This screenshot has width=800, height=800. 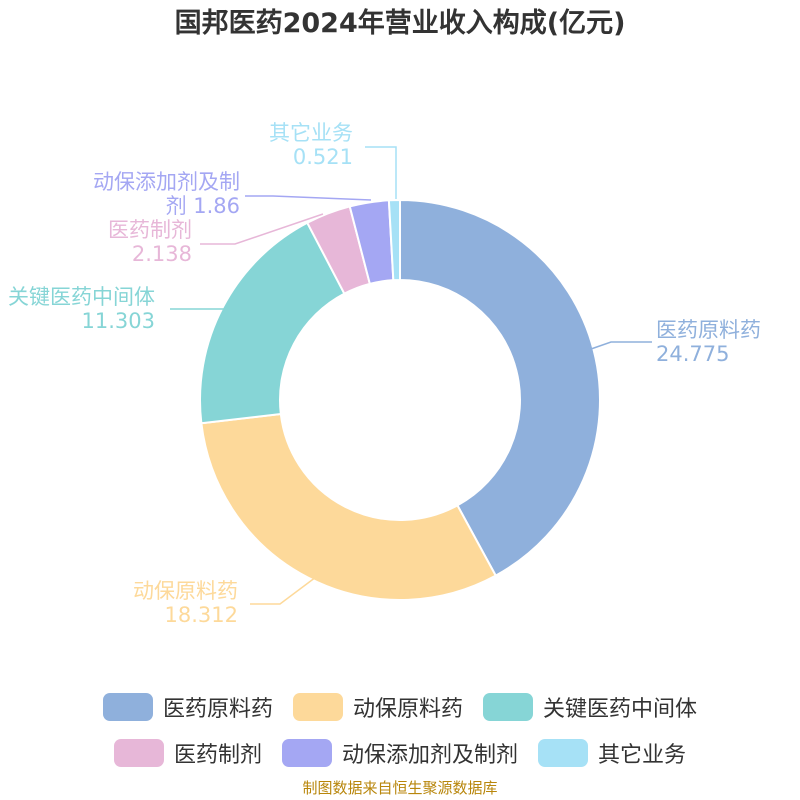 I want to click on legend-row: 医药制剂 动保添加剂及制剂 其它业务, so click(x=400, y=753).